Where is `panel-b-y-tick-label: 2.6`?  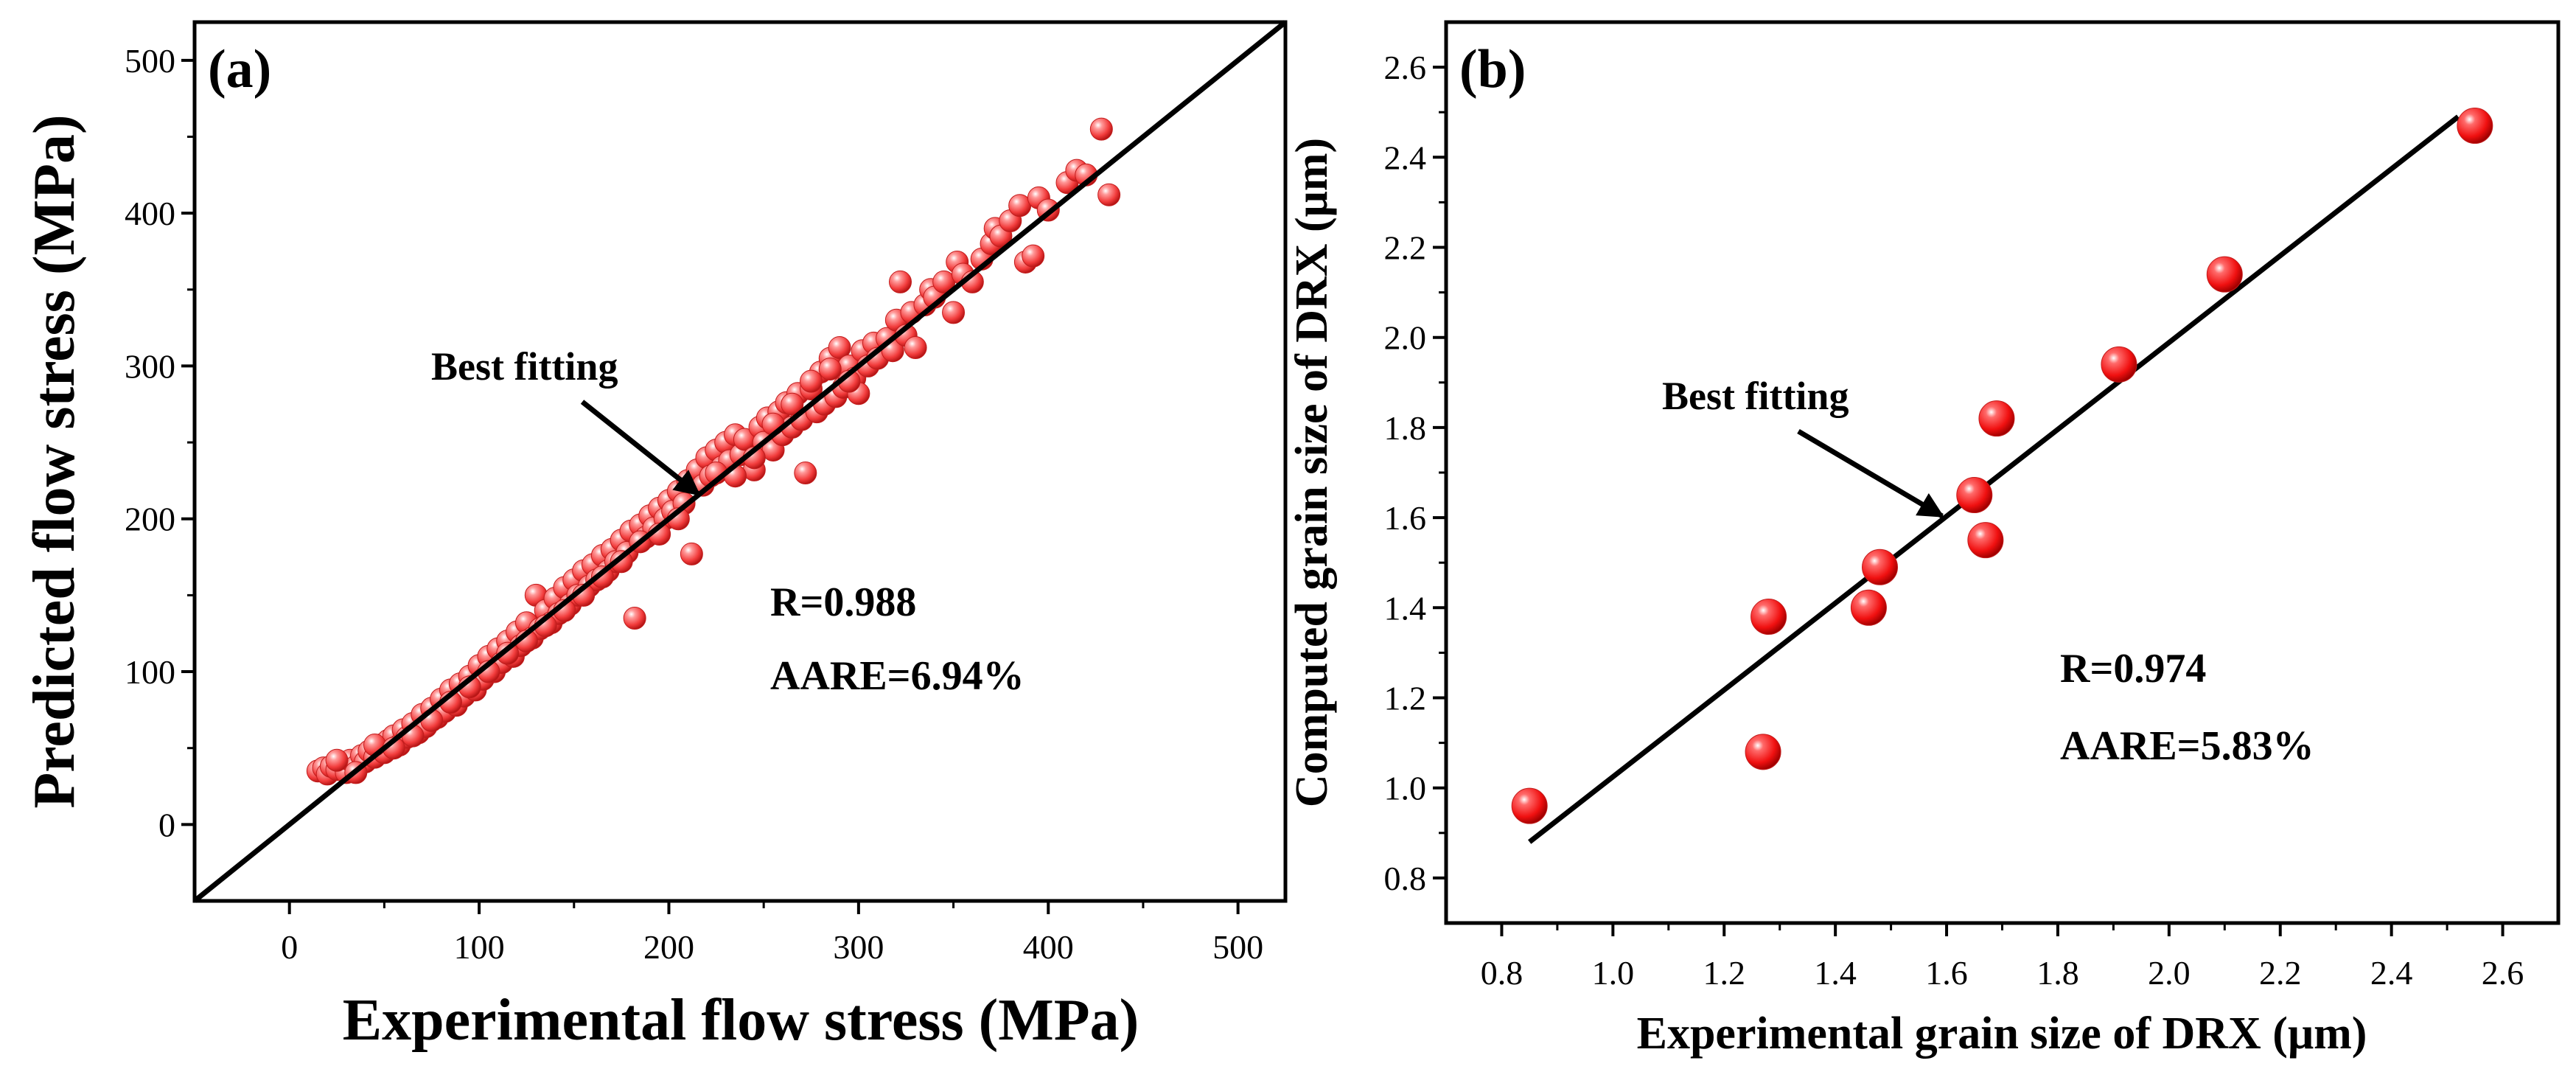 panel-b-y-tick-label: 2.6 is located at coordinates (1405, 67).